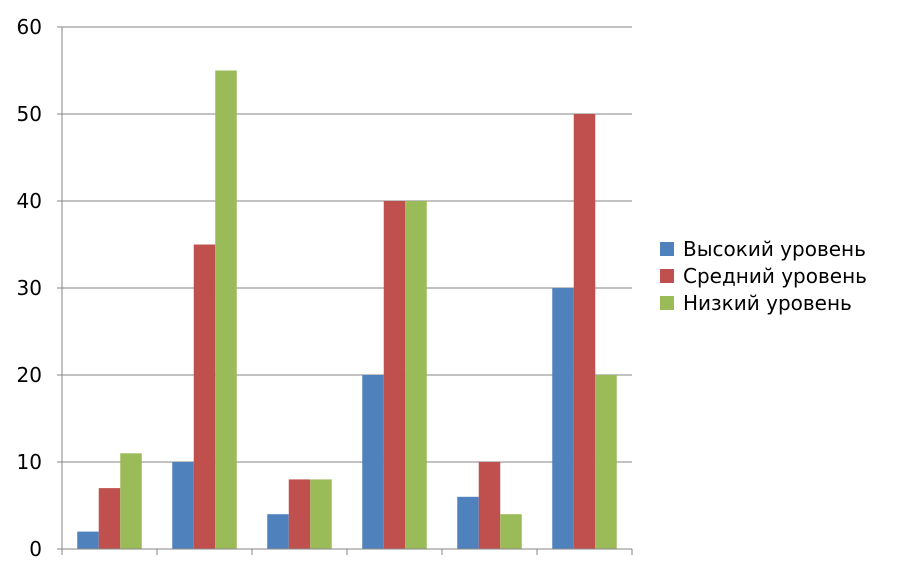  What do you see at coordinates (29, 201) in the screenshot?
I see `y-tick-label: 40` at bounding box center [29, 201].